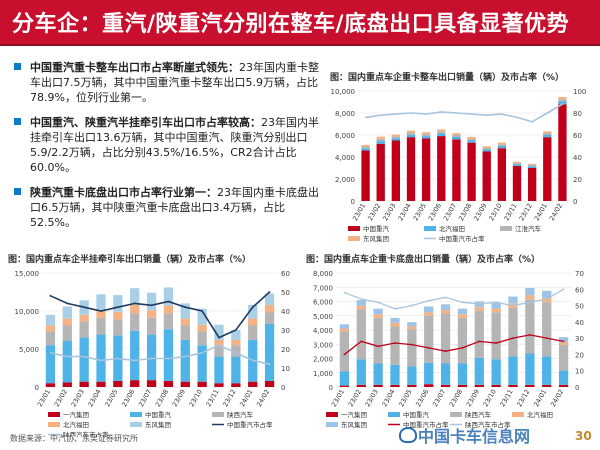 This screenshot has height=450, width=600. Describe the element at coordinates (323, 374) in the screenshot. I see `y-tick-label: 1,000` at that location.